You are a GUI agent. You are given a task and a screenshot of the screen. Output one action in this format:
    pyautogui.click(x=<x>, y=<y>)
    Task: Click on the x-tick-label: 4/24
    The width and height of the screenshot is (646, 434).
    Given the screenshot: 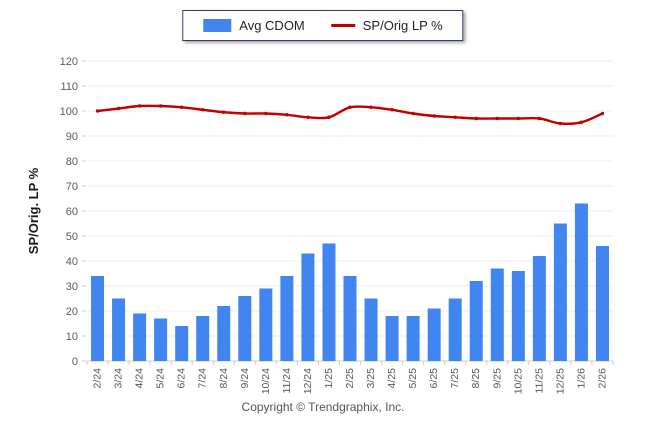 What is the action you would take?
    pyautogui.click(x=140, y=378)
    